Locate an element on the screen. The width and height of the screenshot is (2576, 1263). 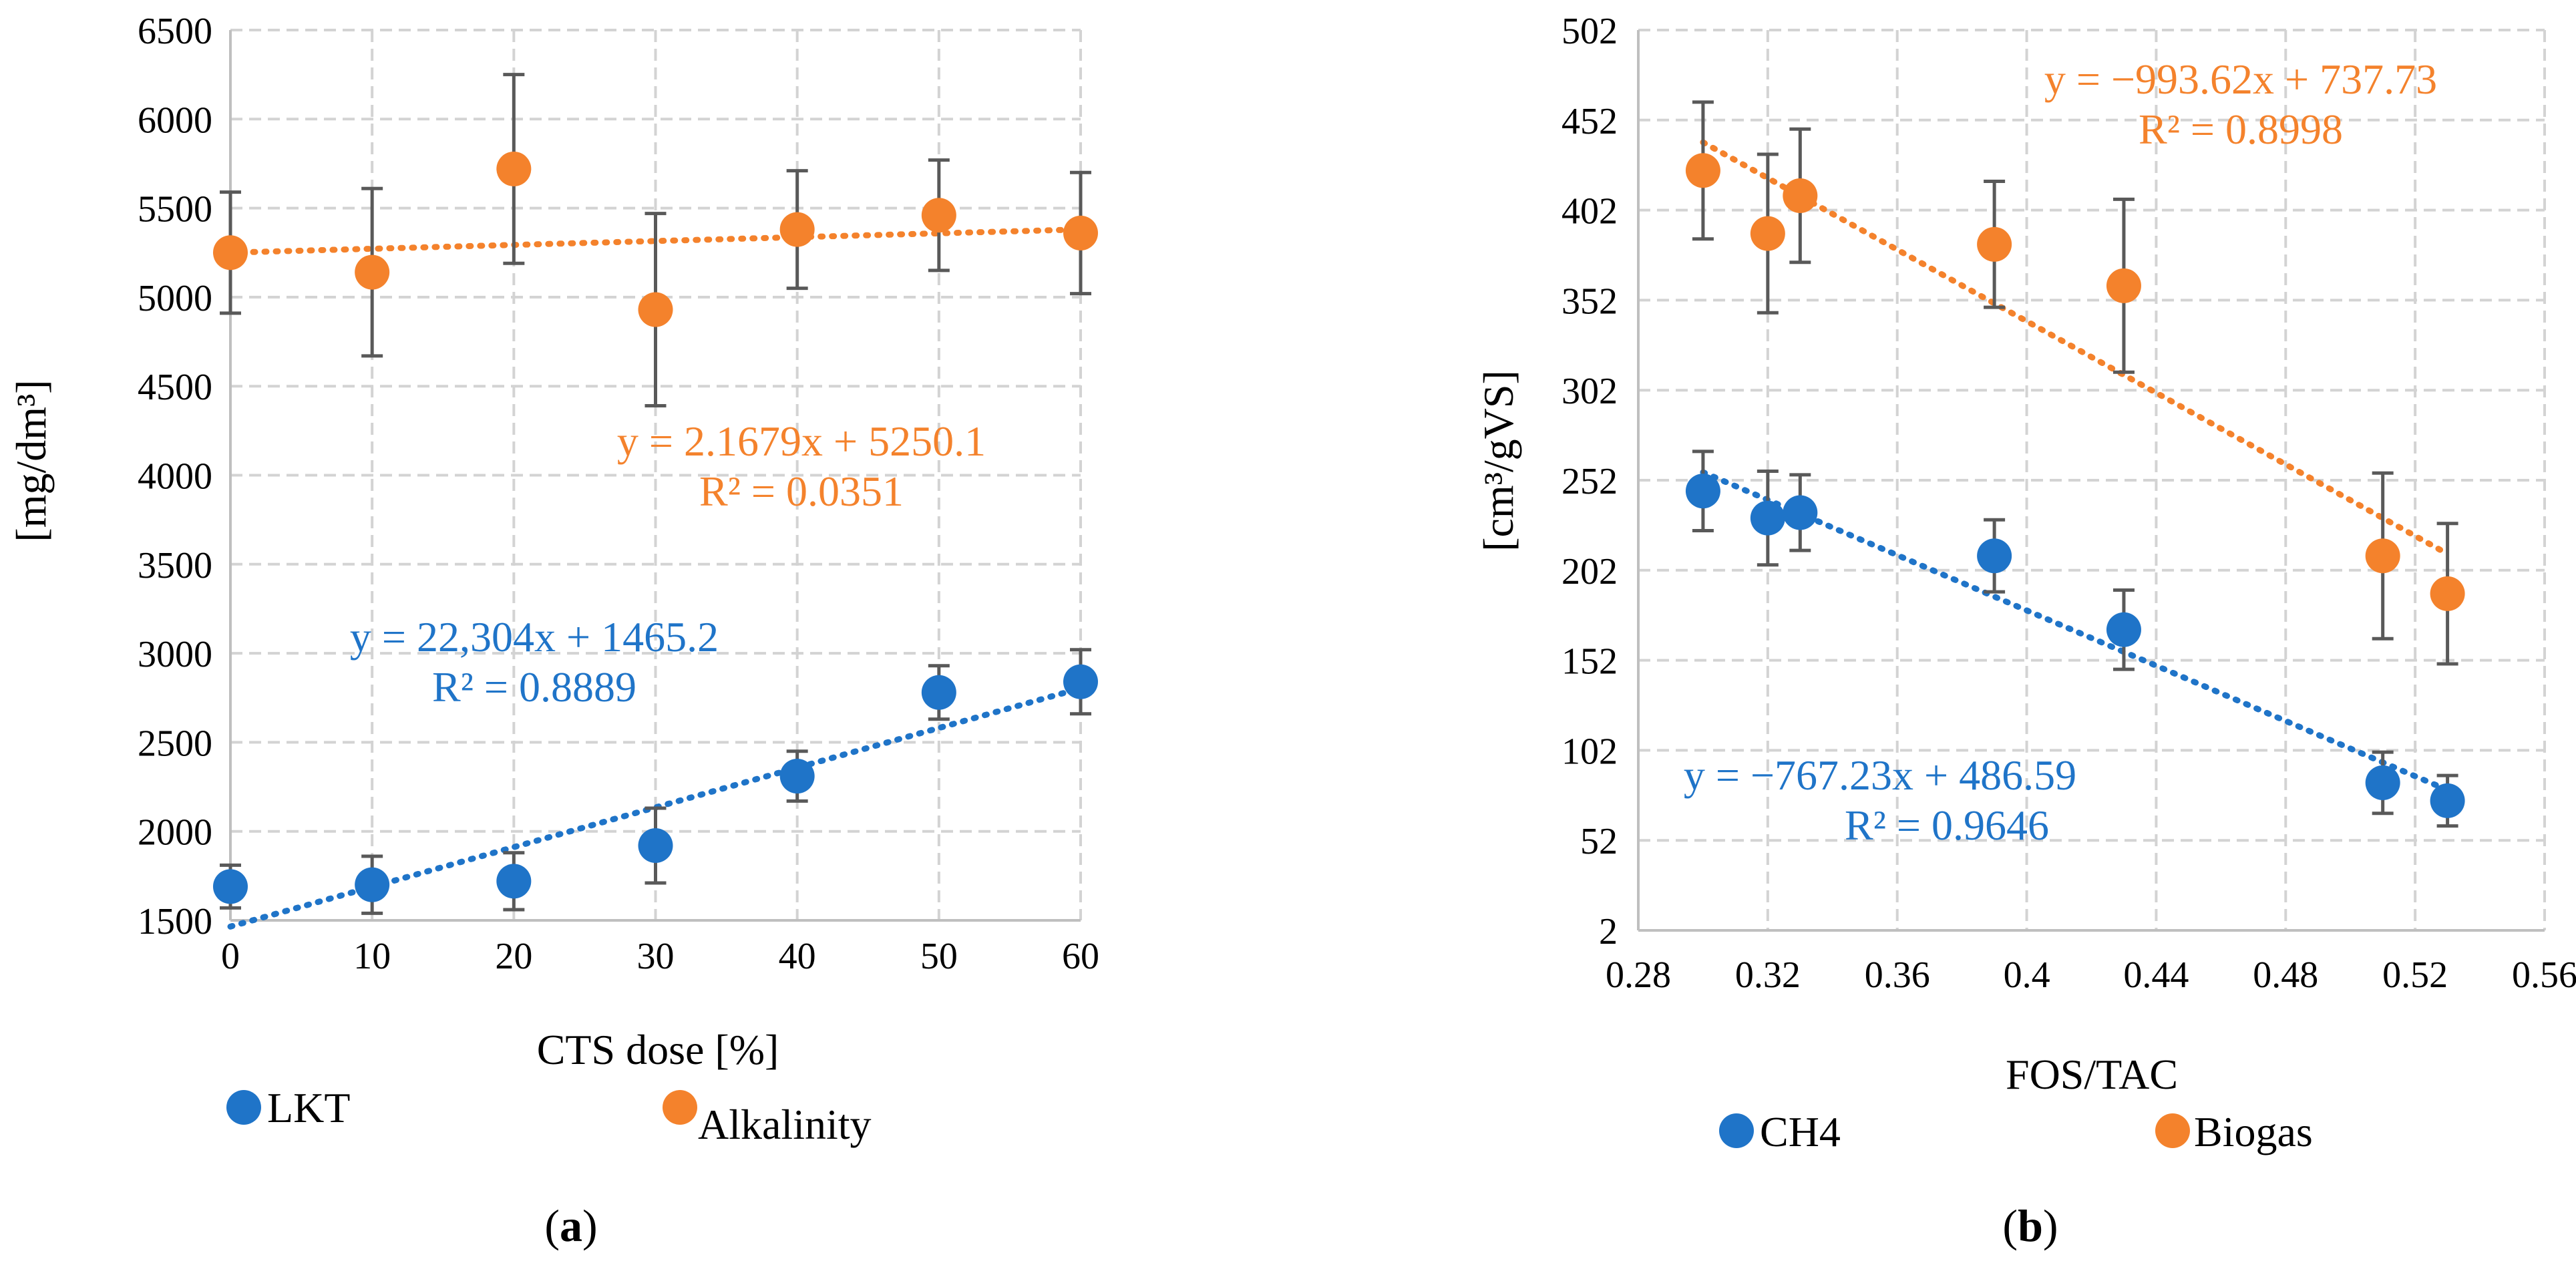
y-tick-label: 2 is located at coordinates (1608, 931).